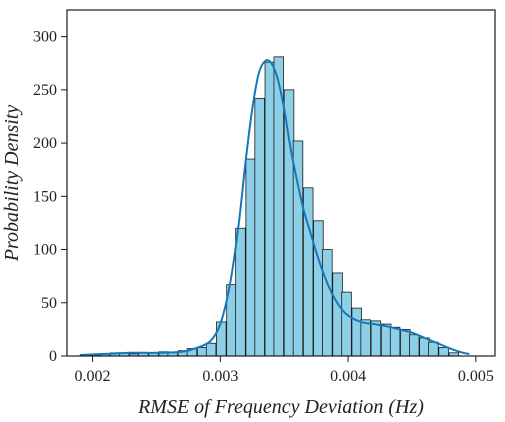  Describe the element at coordinates (45, 143) in the screenshot. I see `y-tick-label: 200` at that location.